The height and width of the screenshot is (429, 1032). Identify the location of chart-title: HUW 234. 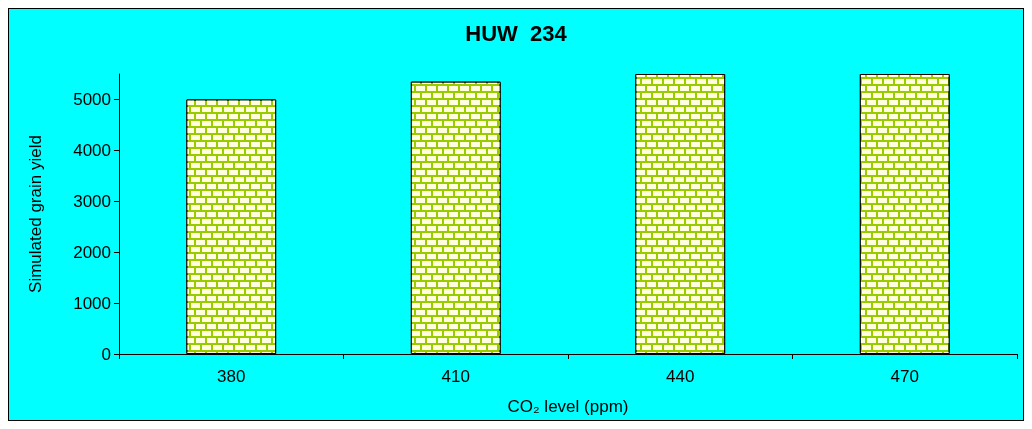
(516, 33).